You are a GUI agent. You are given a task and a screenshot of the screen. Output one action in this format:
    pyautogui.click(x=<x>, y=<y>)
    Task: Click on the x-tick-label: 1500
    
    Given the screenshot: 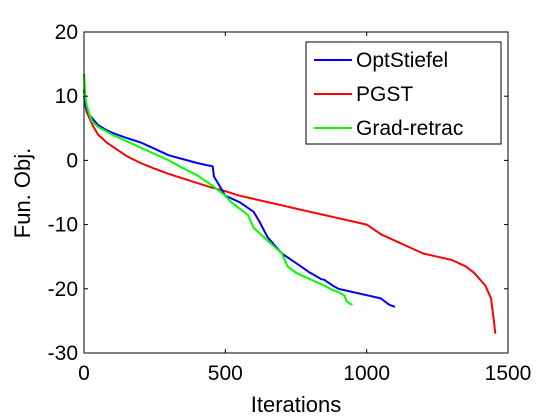 What is the action you would take?
    pyautogui.click(x=508, y=373)
    